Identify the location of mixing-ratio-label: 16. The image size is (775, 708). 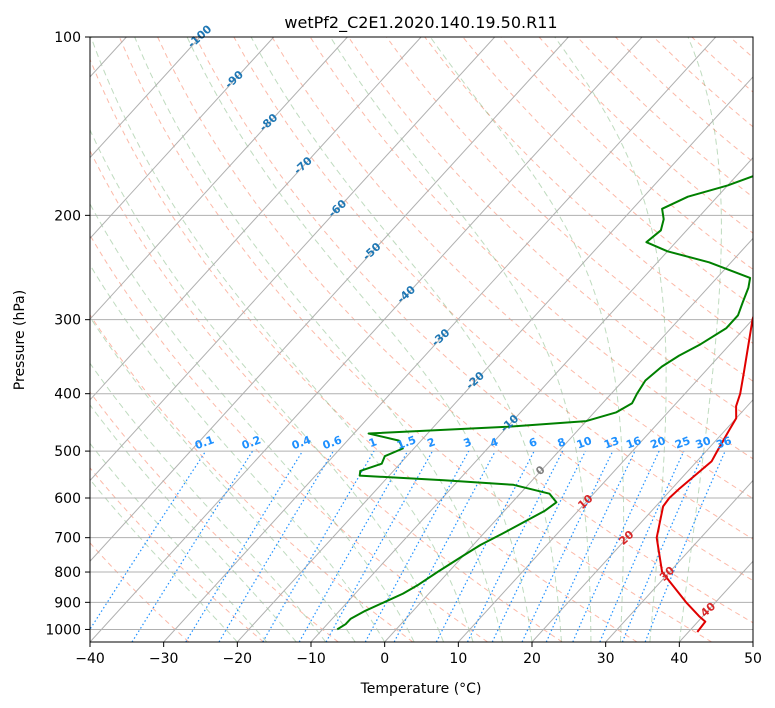
(633, 443).